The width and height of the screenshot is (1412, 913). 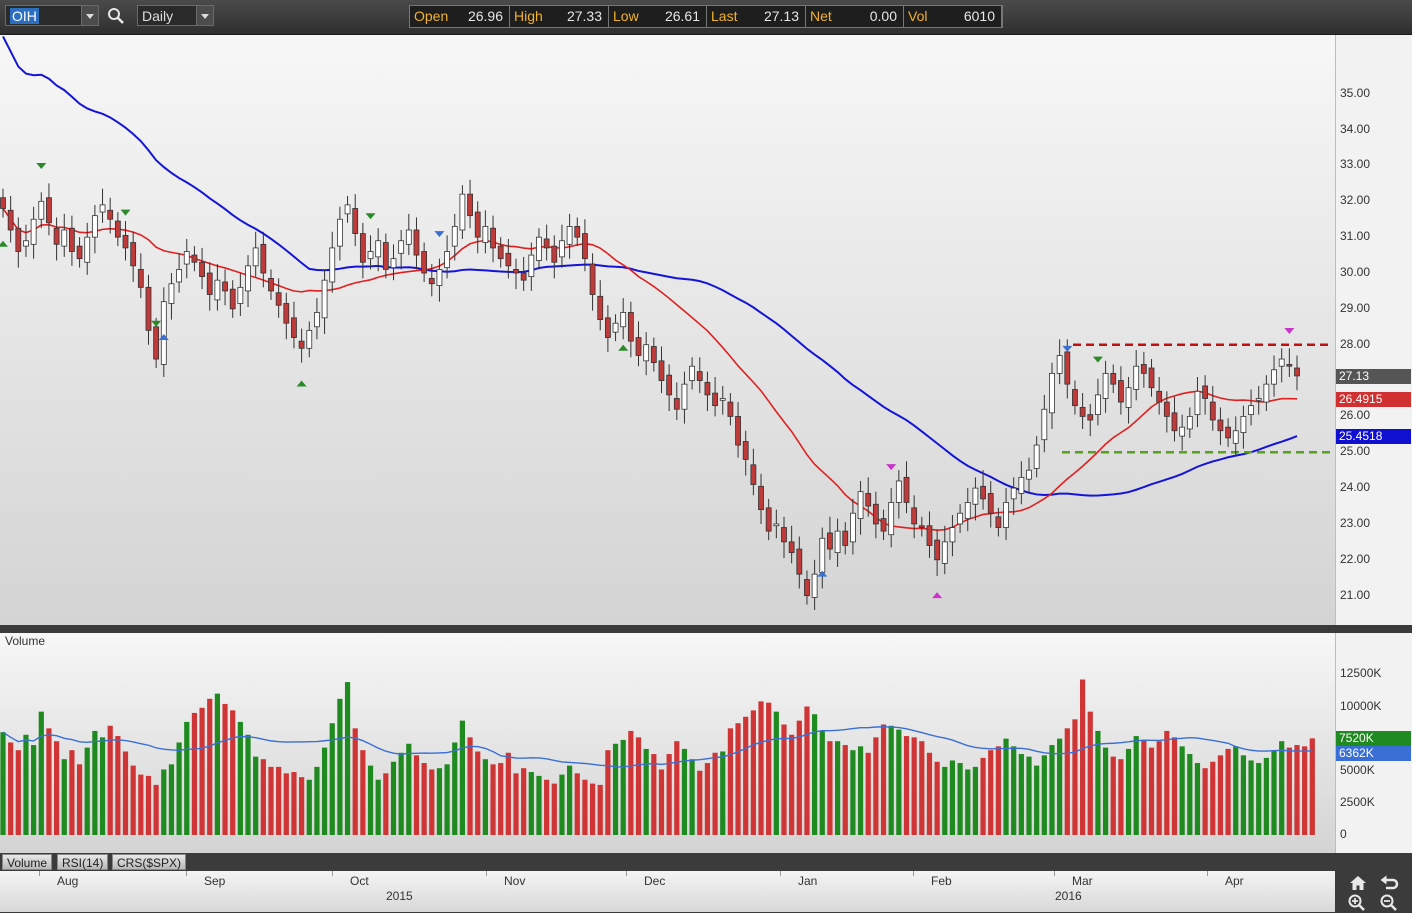 I want to click on volume-tick-label: 12500K, so click(x=1361, y=673).